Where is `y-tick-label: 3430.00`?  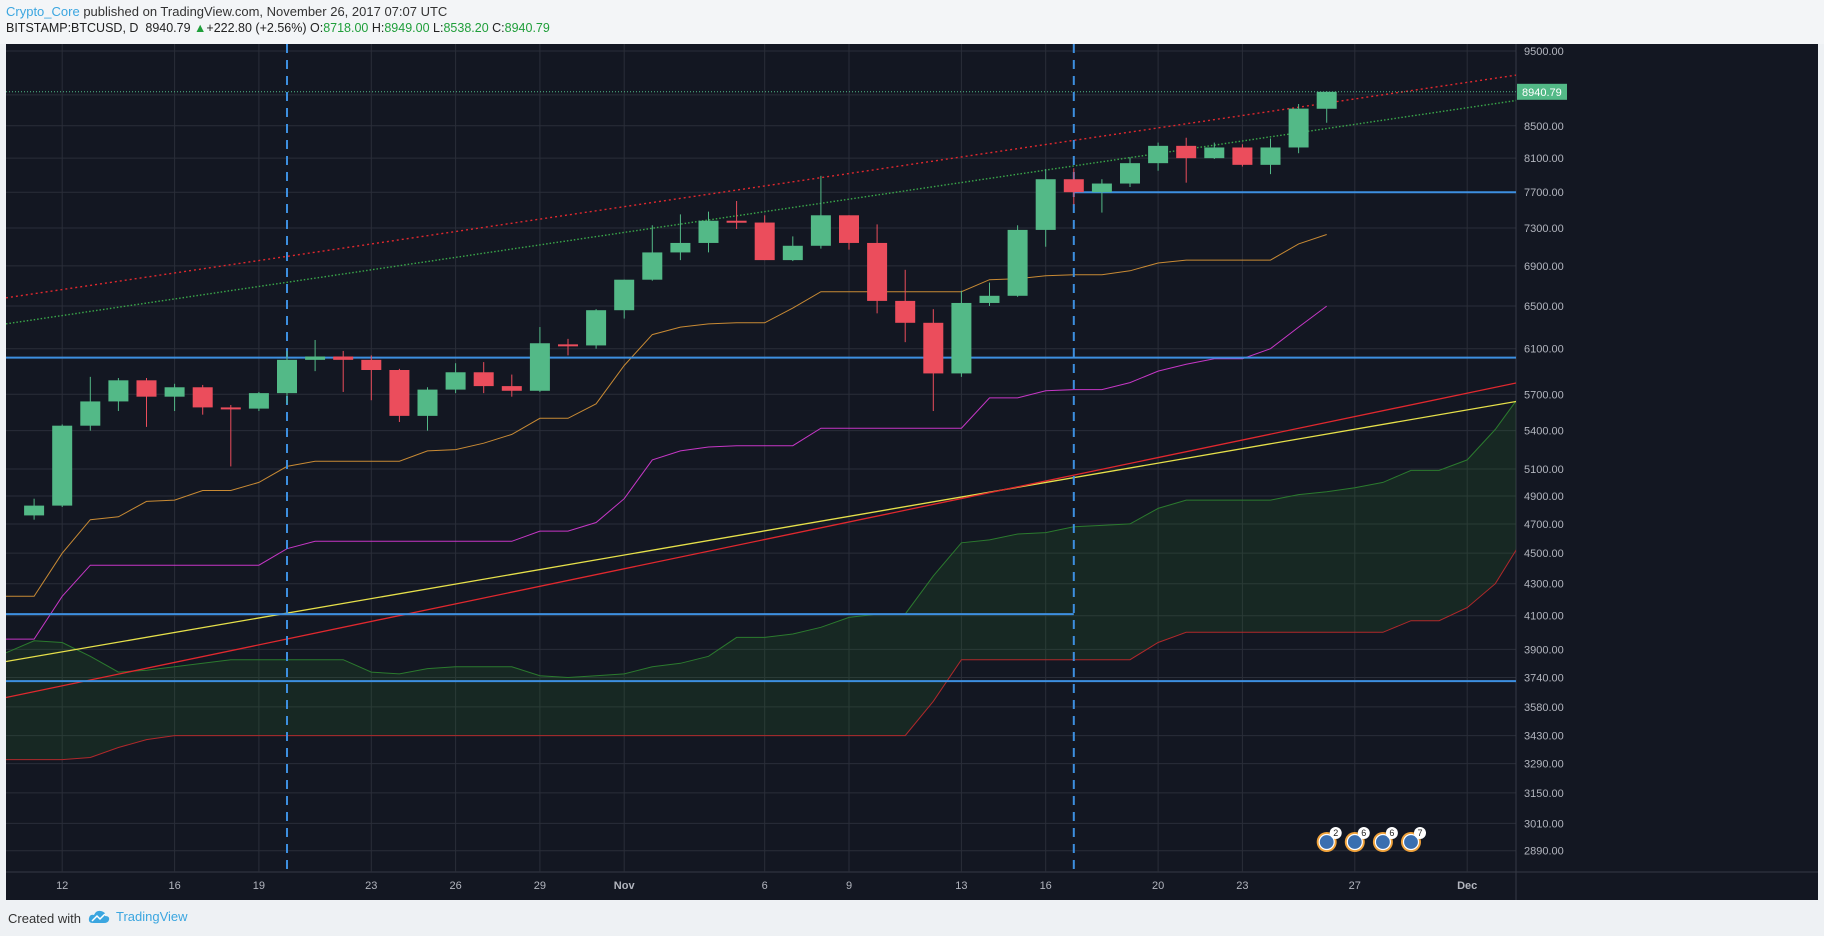
y-tick-label: 3430.00 is located at coordinates (1544, 737).